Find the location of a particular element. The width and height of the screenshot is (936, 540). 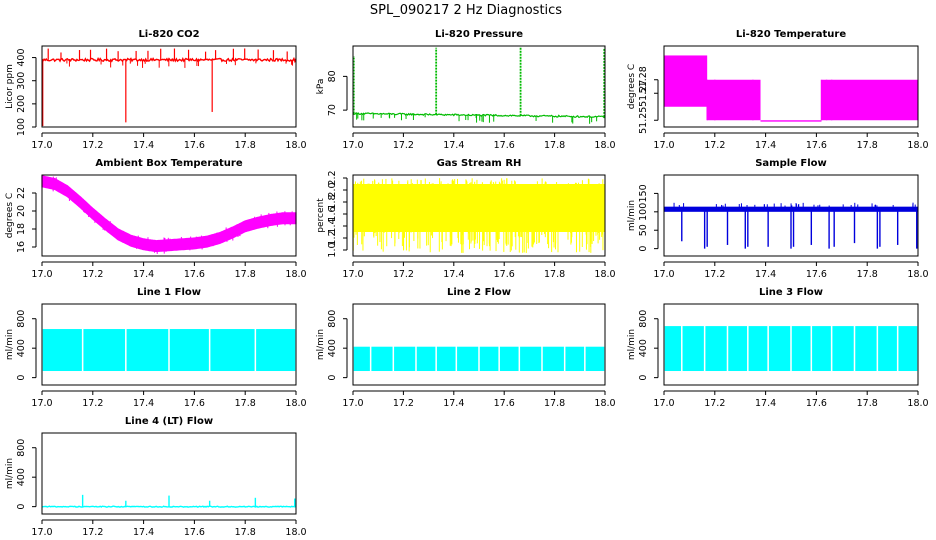

y-tick-label: 18 is located at coordinates (21, 229).